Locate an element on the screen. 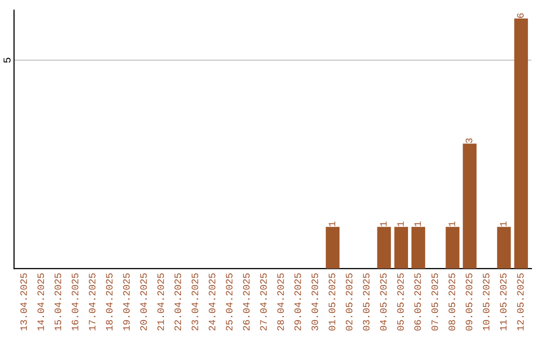  x-tick-label: 18.04.2025 is located at coordinates (109, 301).